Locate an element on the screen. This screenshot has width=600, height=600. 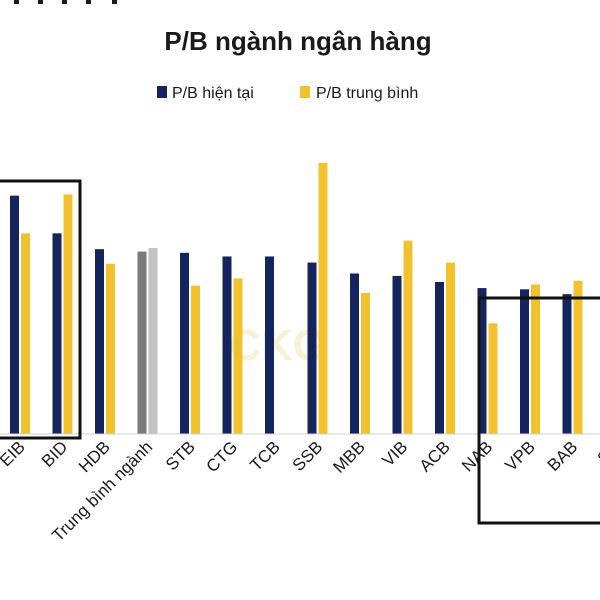
legend: P/B hiện tại P/B trung bình is located at coordinates (287, 93).